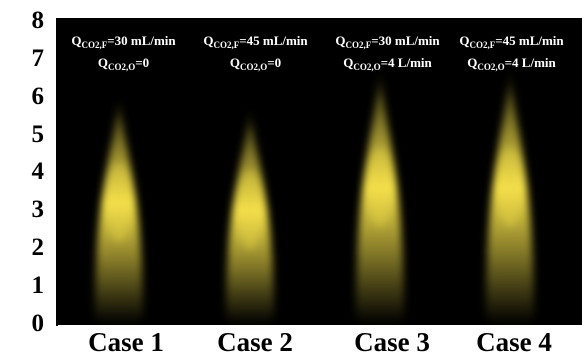  Describe the element at coordinates (380, 187) in the screenshot. I see `flame-3-core` at that location.